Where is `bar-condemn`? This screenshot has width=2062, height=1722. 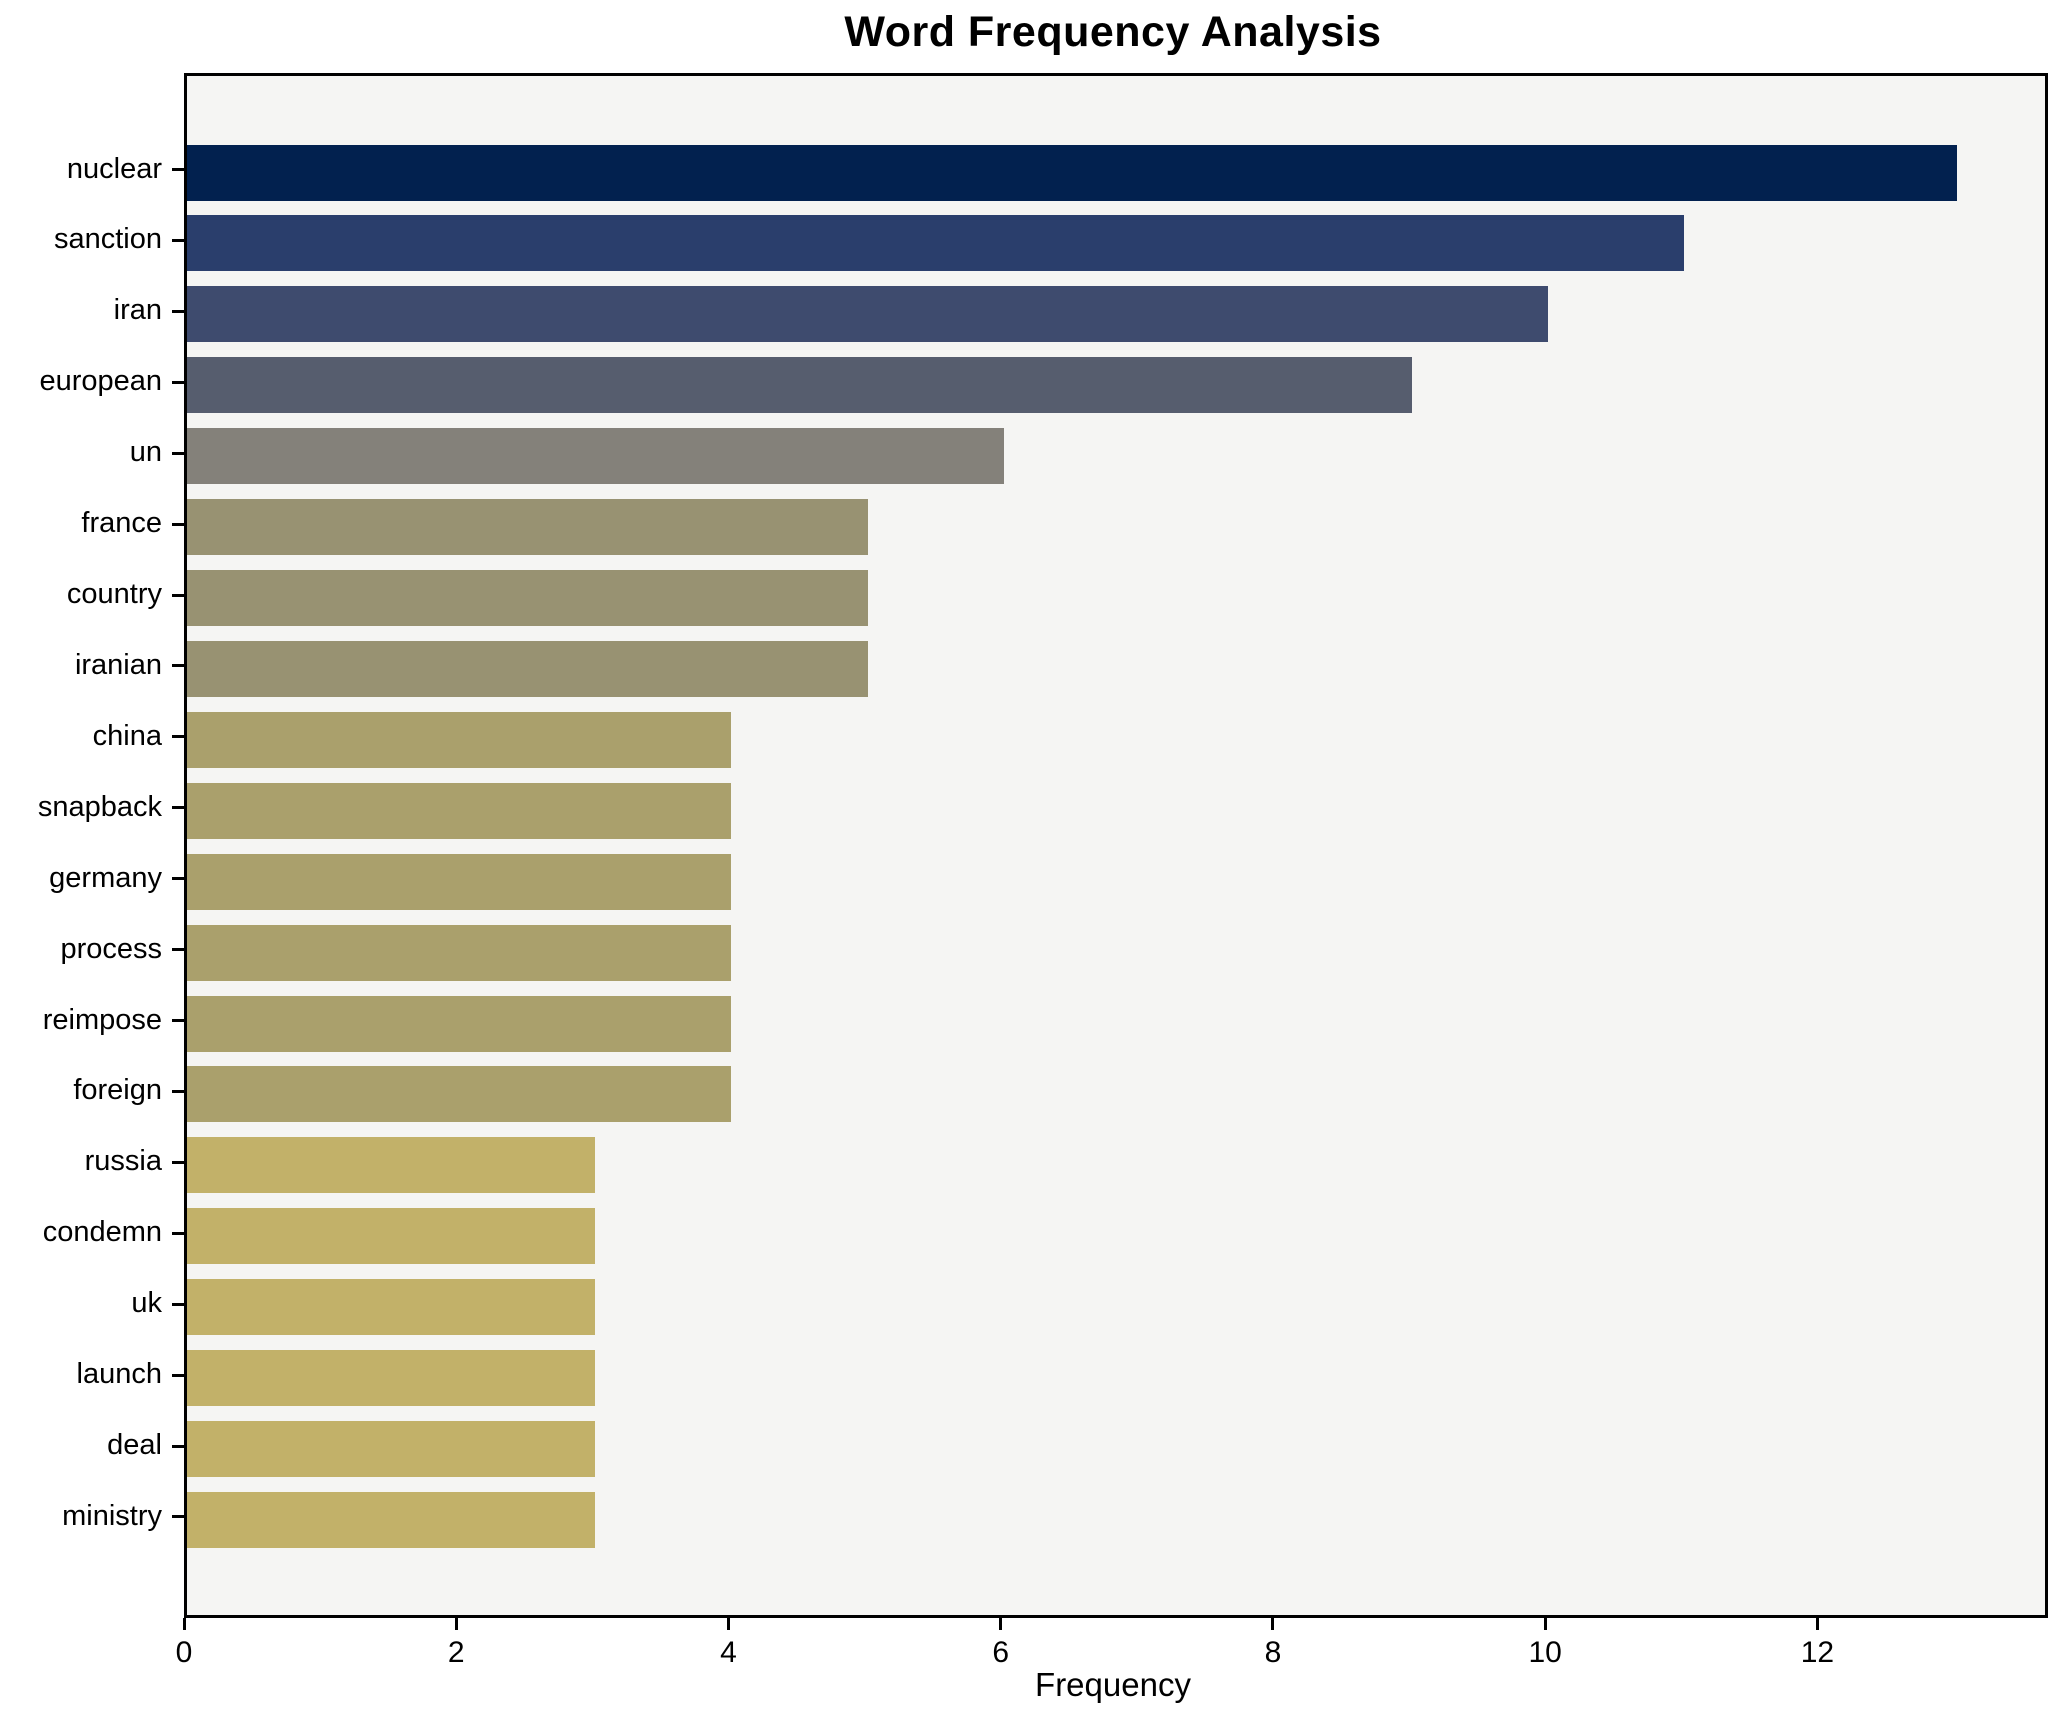 bar-condemn is located at coordinates (391, 1236).